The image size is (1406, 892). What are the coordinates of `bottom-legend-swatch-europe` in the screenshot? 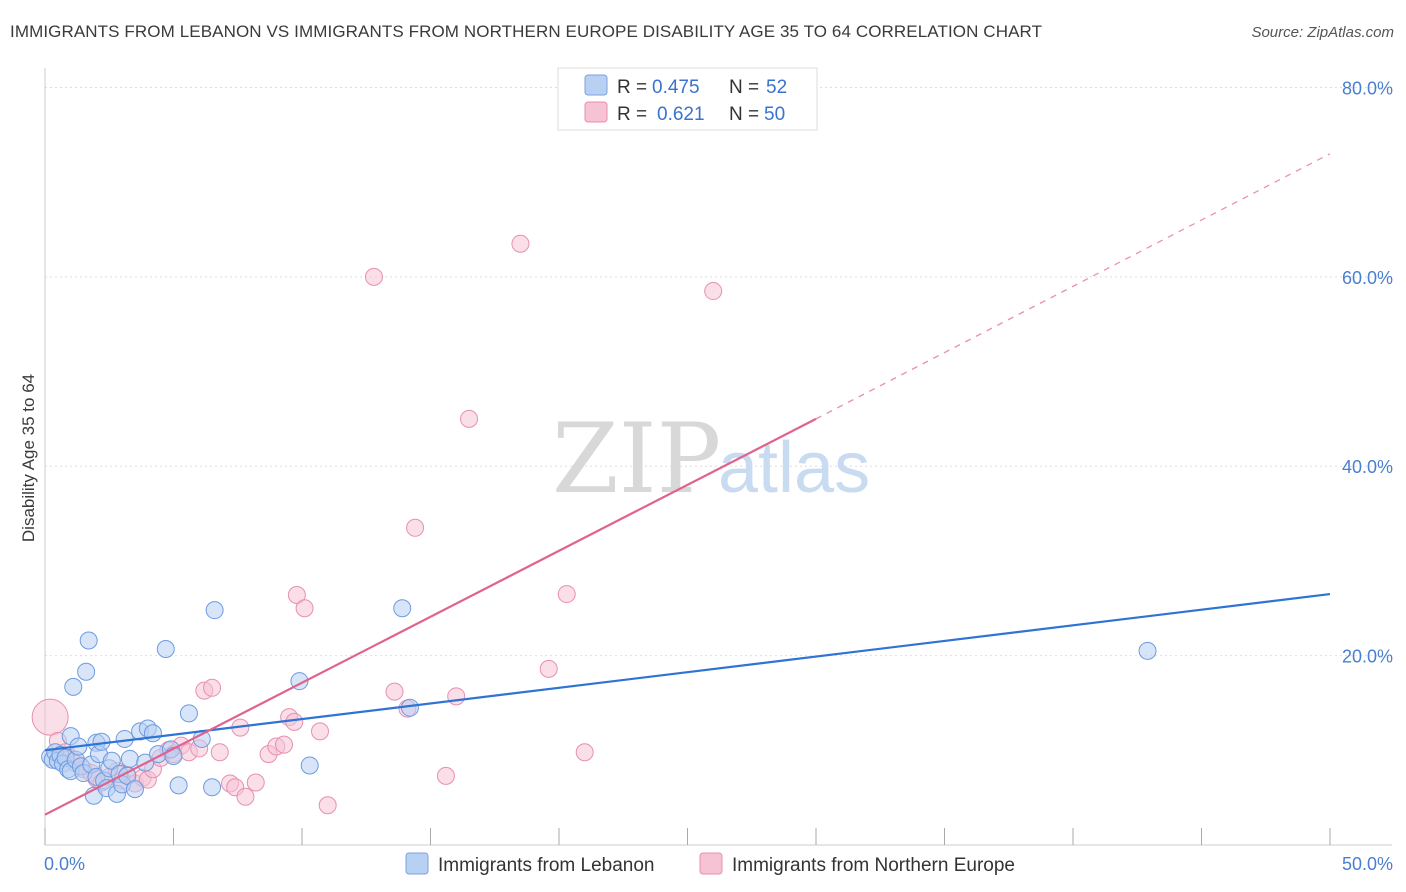 It's located at (711, 863).